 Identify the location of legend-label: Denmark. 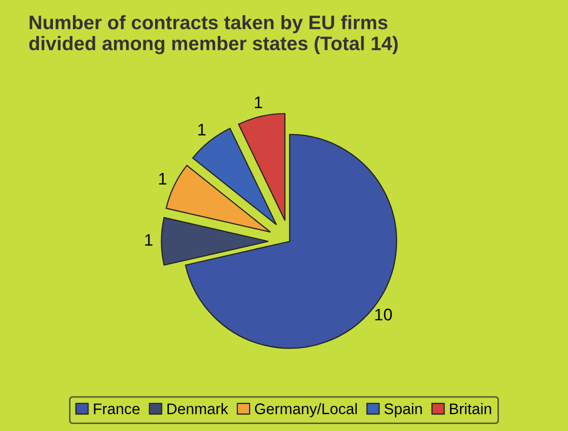
(197, 408).